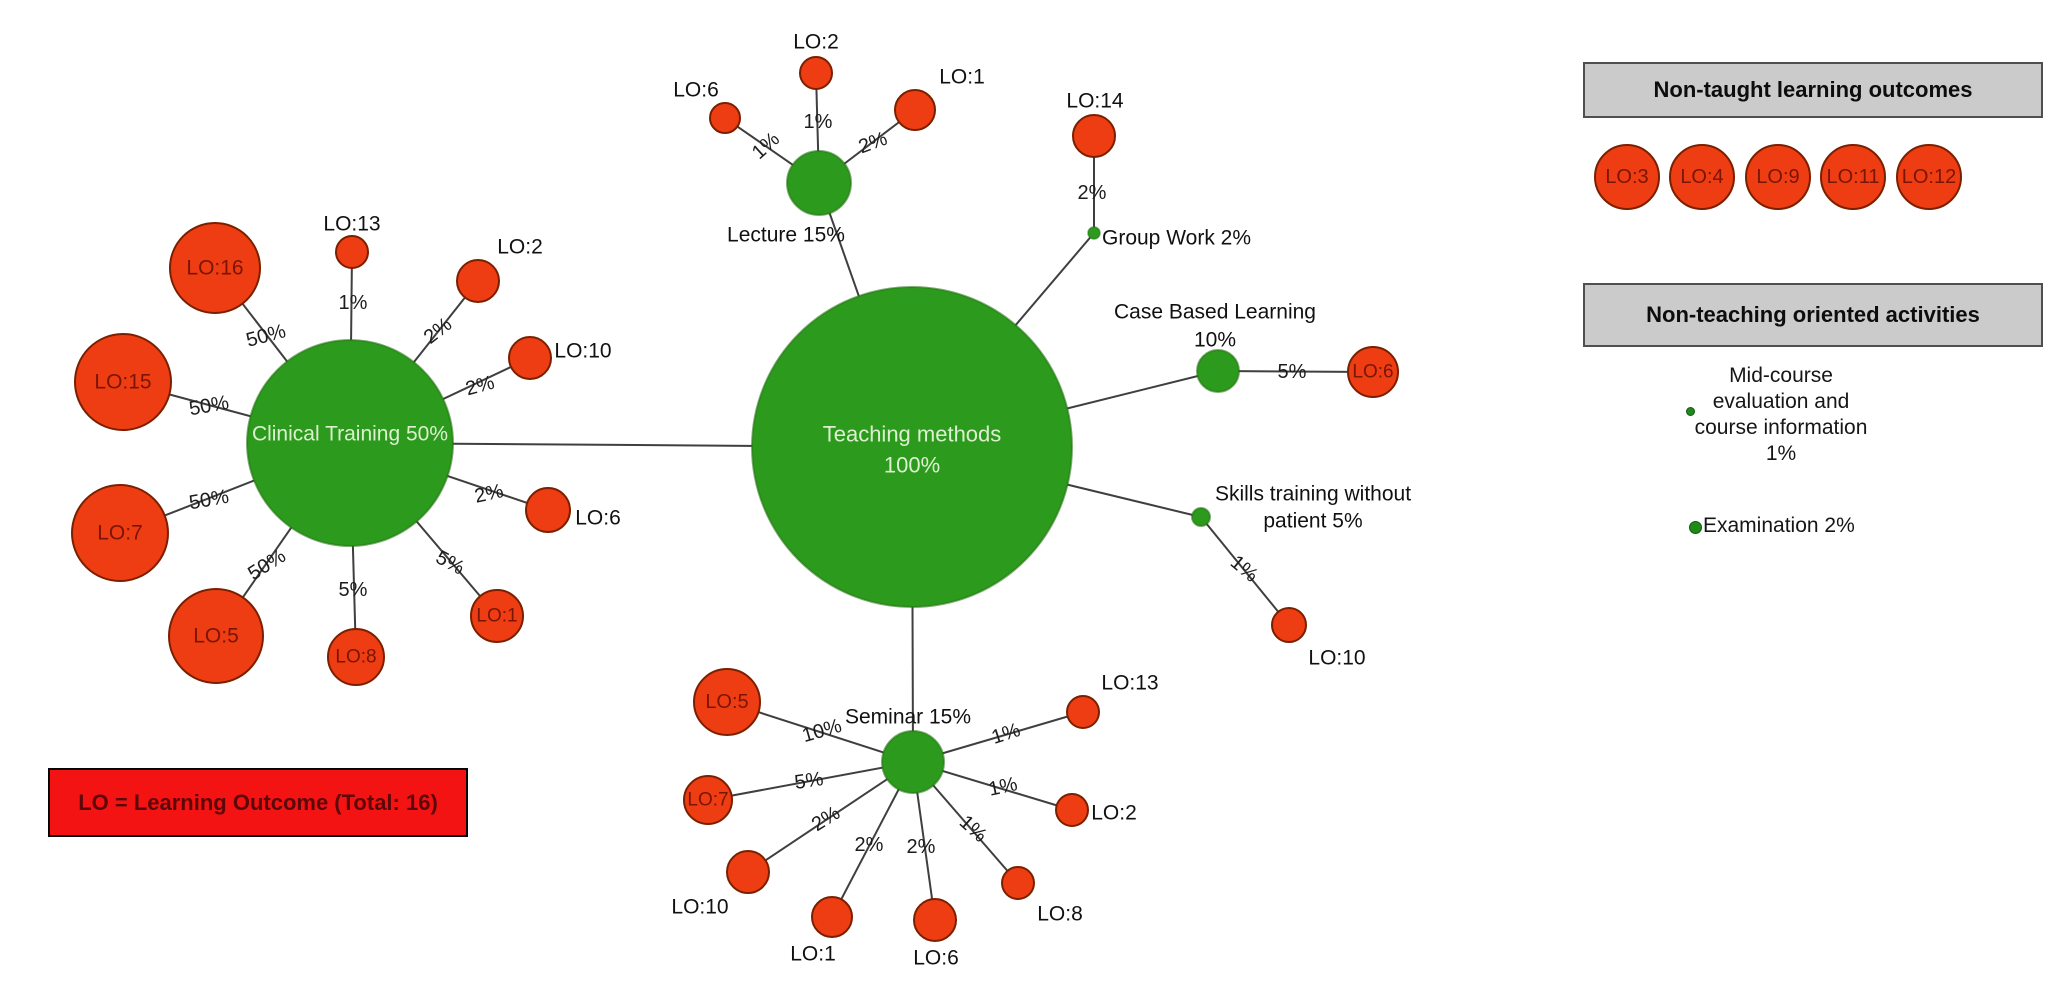  What do you see at coordinates (208, 500) in the screenshot?
I see `edge-label-8: 50%` at bounding box center [208, 500].